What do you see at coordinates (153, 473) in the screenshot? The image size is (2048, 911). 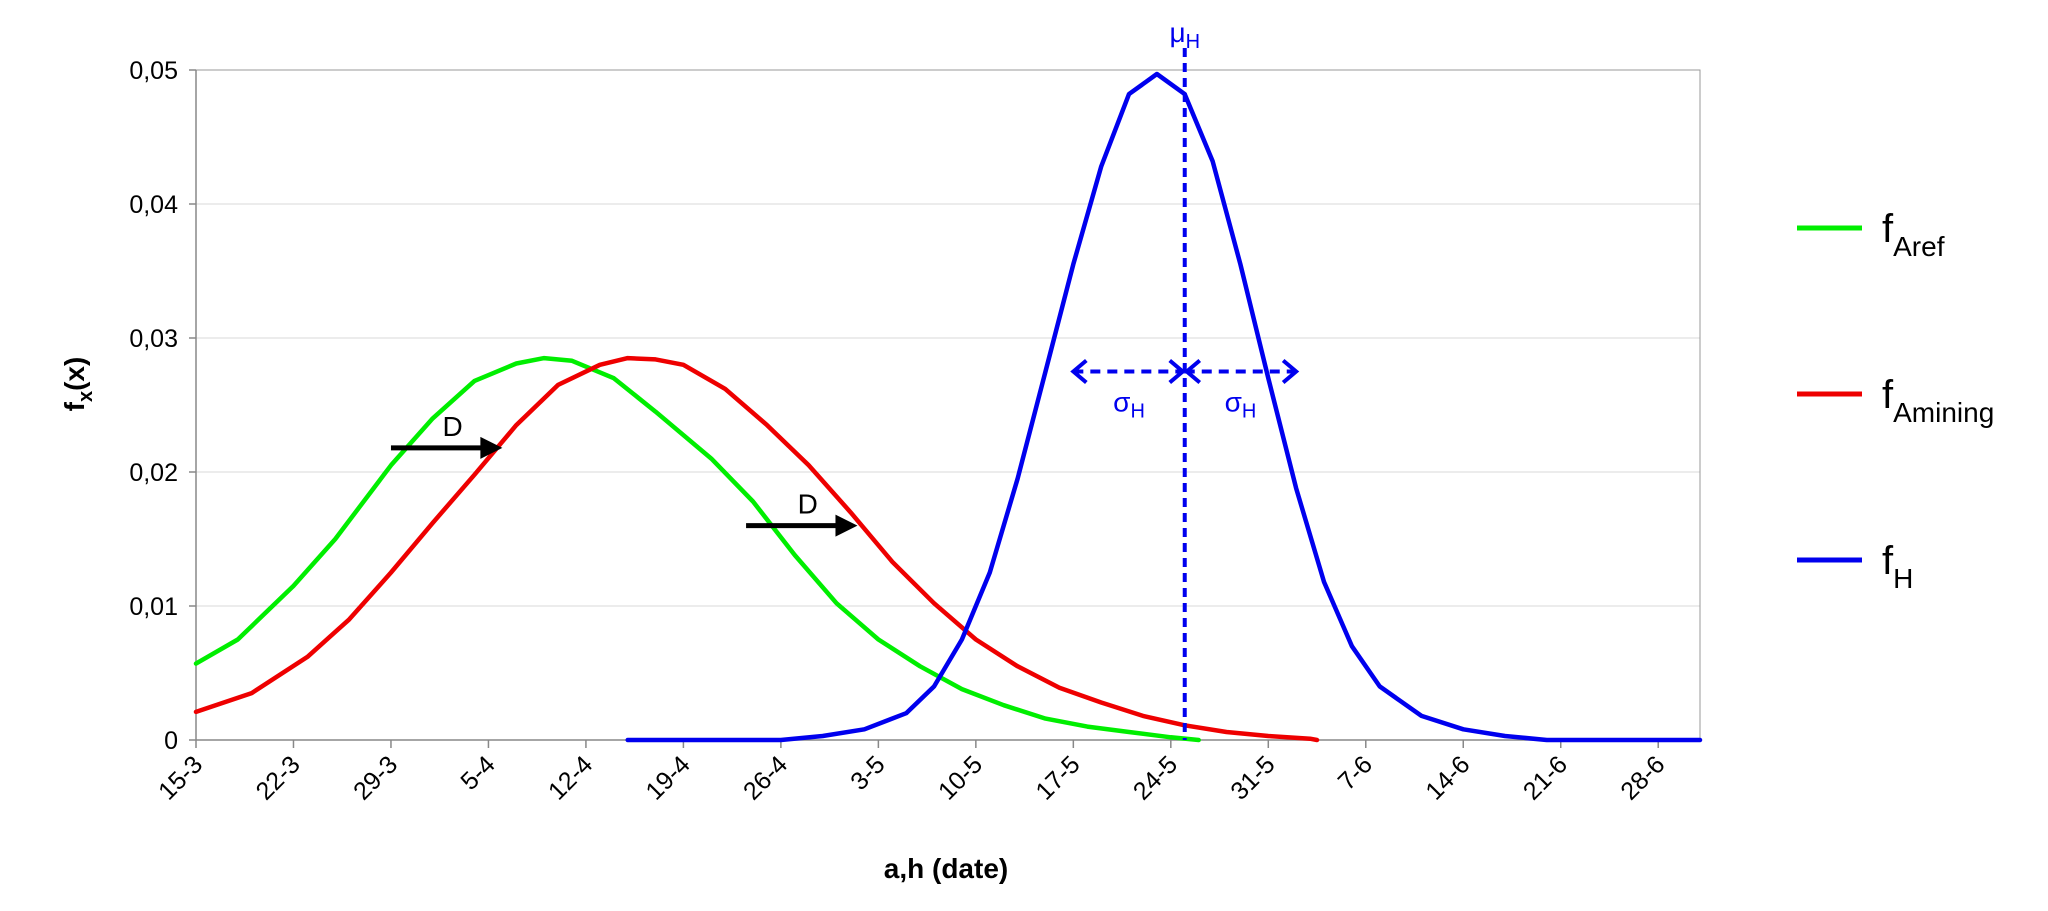 I see `y-tick-label: 0,02` at bounding box center [153, 473].